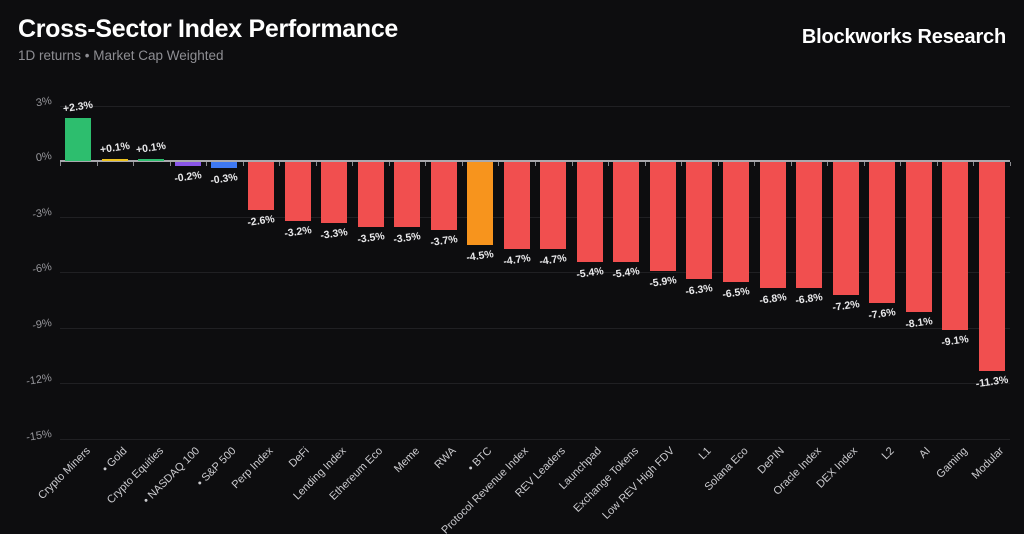 The height and width of the screenshot is (534, 1024). Describe the element at coordinates (736, 293) in the screenshot. I see `bar-value-label: -6.5%` at that location.